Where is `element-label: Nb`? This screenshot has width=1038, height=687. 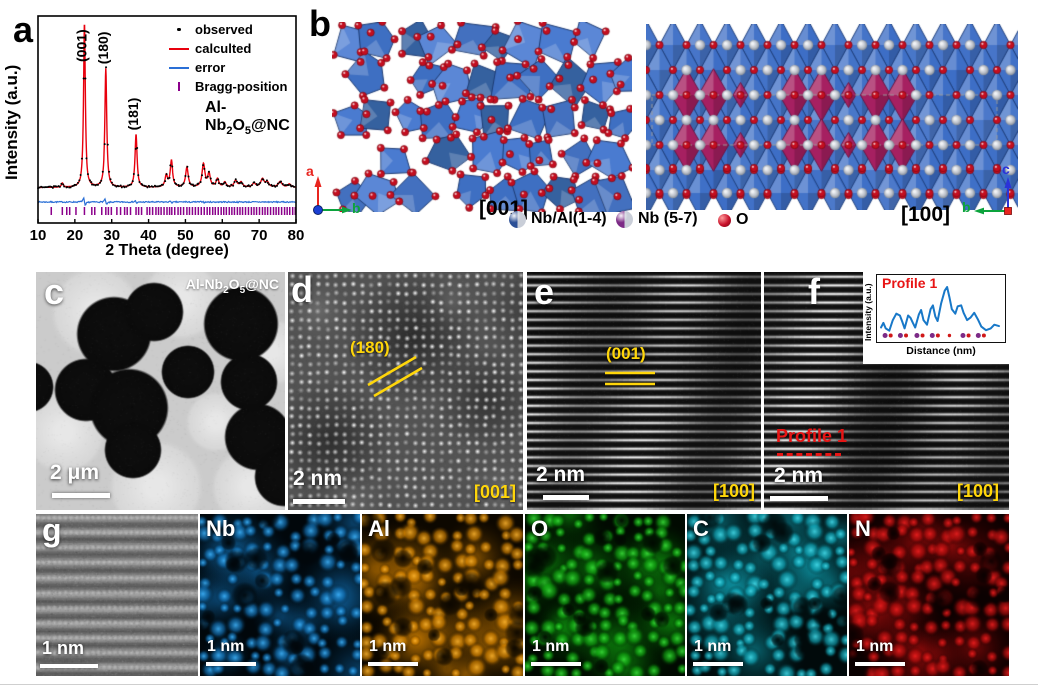
element-label: Nb is located at coordinates (221, 528).